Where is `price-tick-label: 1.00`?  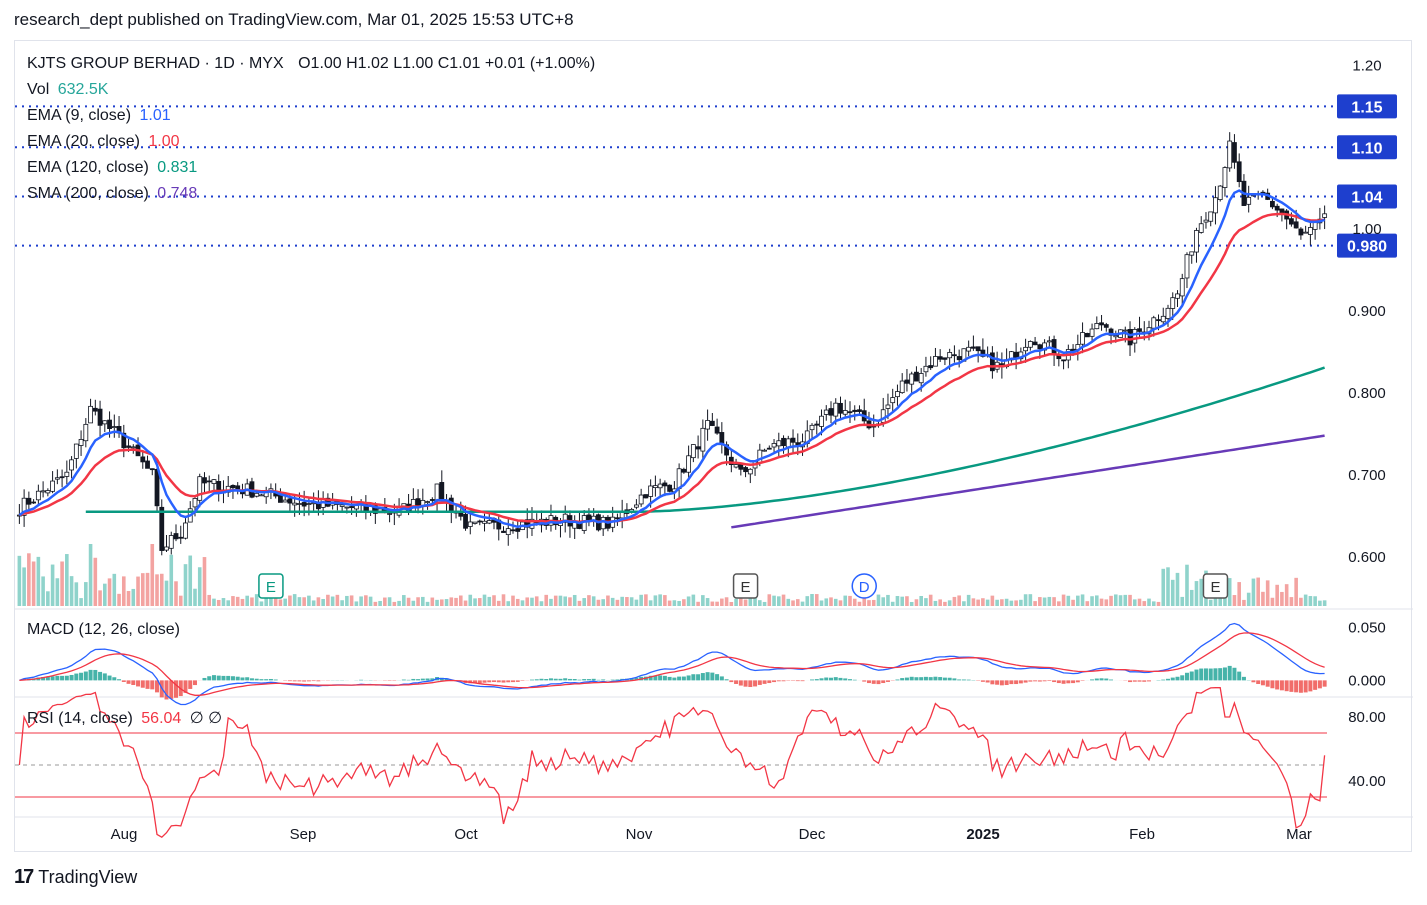
price-tick-label: 1.00 is located at coordinates (1366, 229).